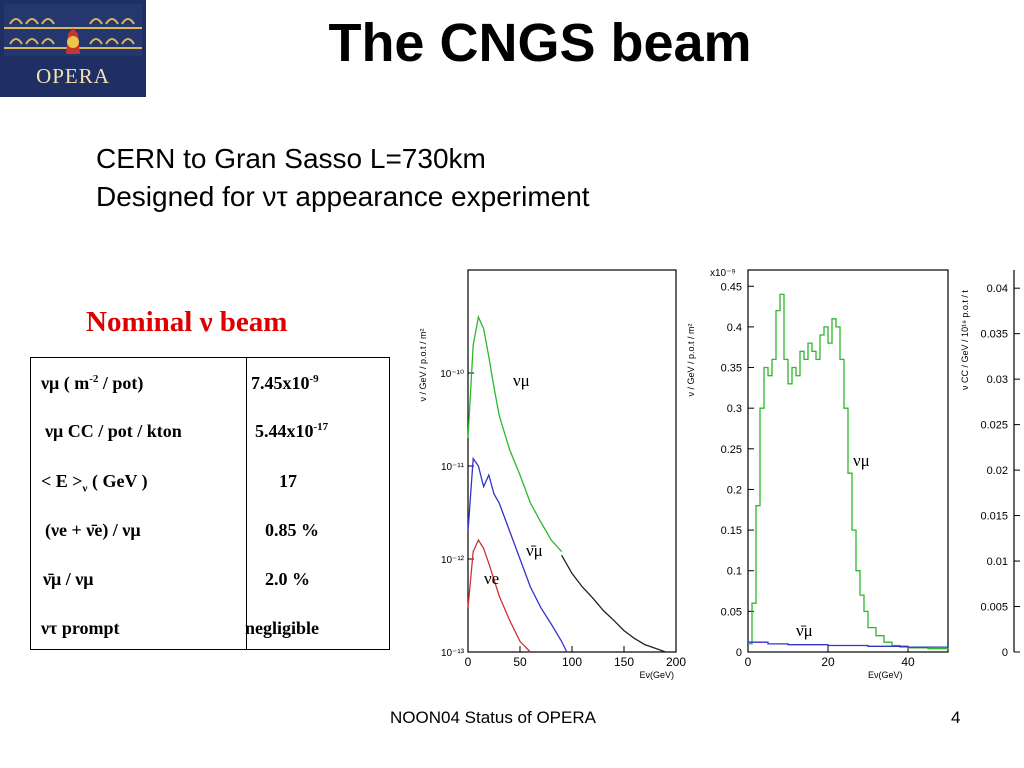  I want to click on plot-1-x-tick-label: 150, so click(624, 662).